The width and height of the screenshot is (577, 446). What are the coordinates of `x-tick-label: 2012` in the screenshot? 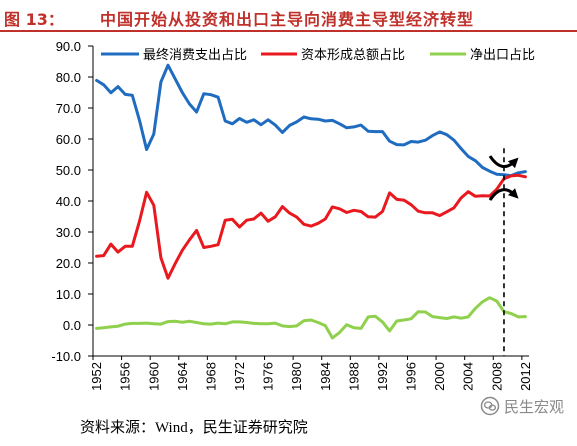 It's located at (525, 376).